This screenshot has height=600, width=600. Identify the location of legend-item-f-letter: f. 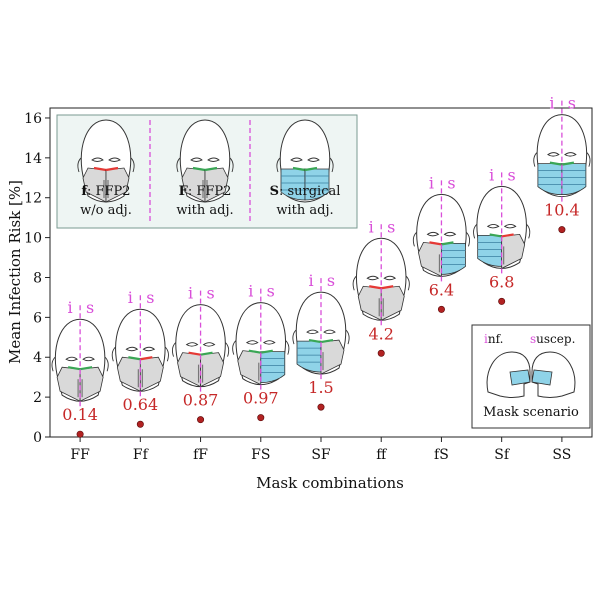
(84, 191).